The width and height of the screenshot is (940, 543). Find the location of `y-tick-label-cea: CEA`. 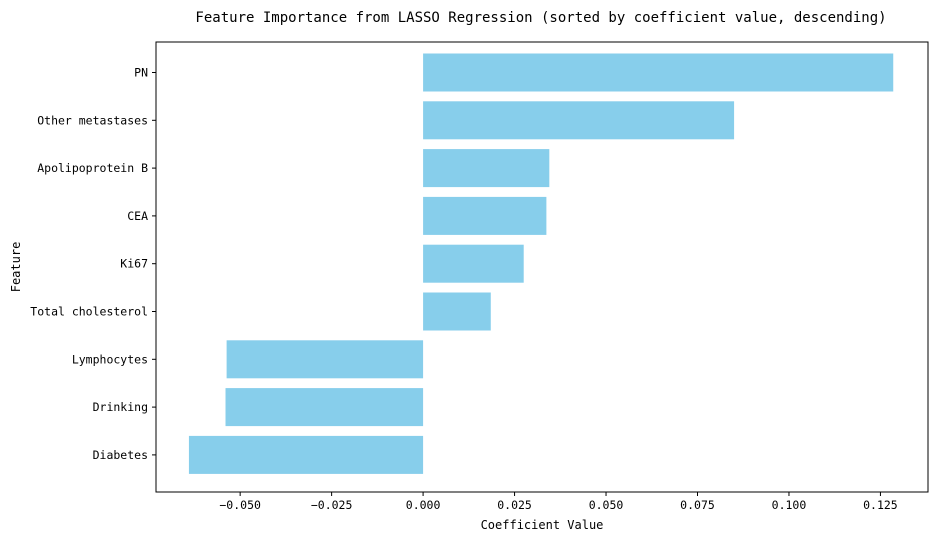

y-tick-label-cea: CEA is located at coordinates (137, 216).